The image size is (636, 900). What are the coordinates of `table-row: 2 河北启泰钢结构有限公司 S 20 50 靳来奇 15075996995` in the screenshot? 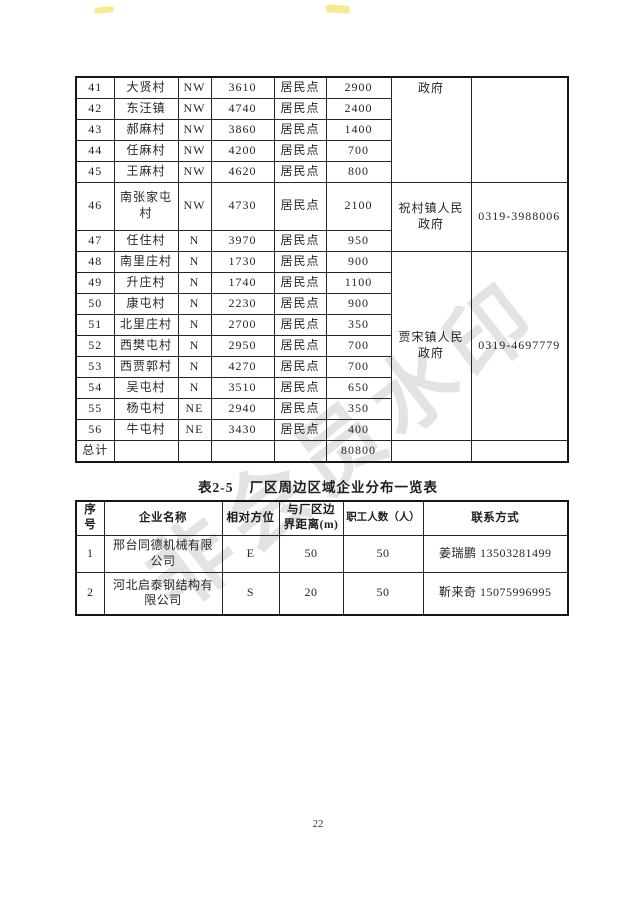 It's located at (322, 593).